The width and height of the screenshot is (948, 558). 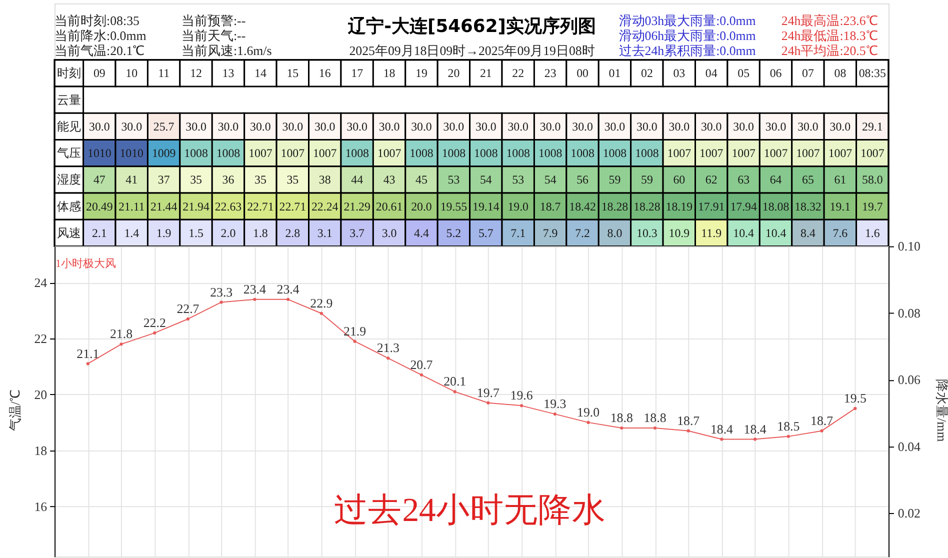 I want to click on data-label: 20.1, so click(x=455, y=381).